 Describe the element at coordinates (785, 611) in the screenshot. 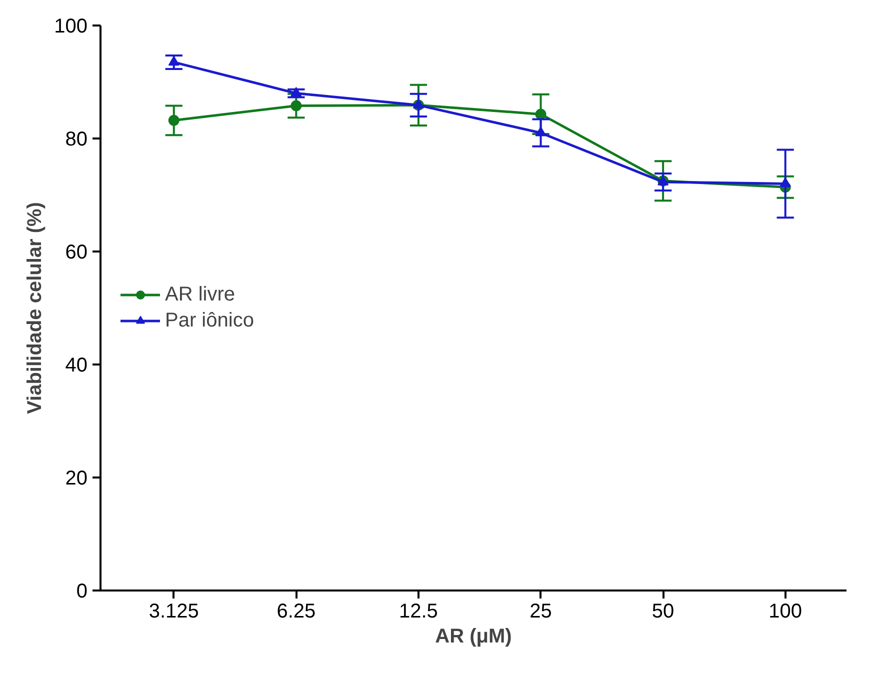

I see `x-tick-label: 100` at that location.